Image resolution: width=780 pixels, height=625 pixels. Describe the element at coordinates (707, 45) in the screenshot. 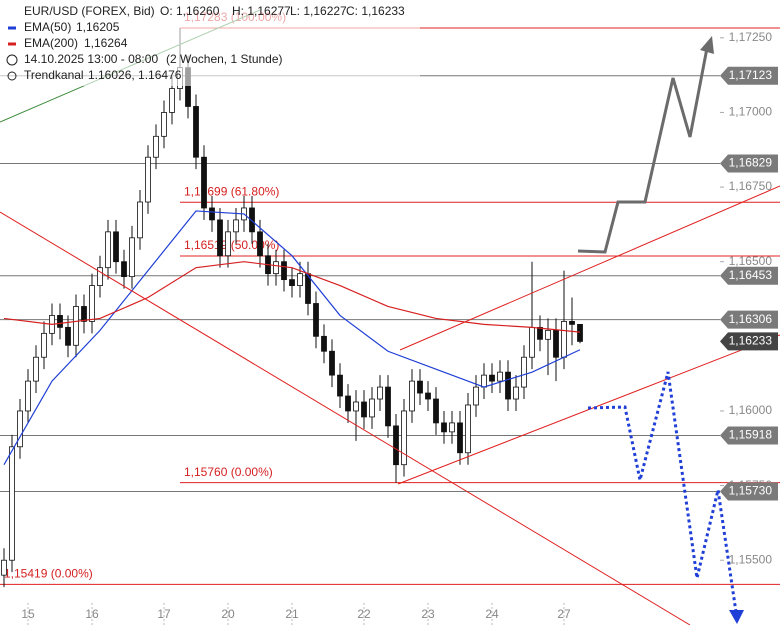

I see `bullish-arrowhead` at that location.